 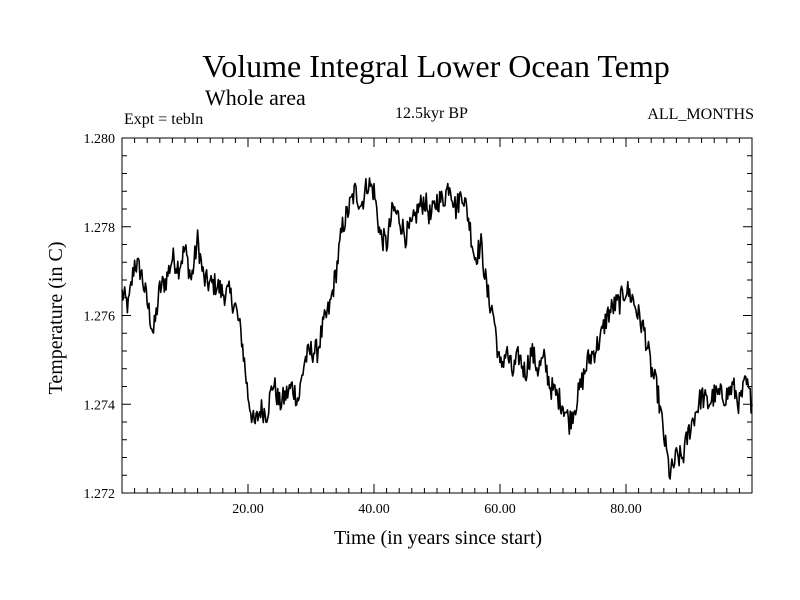 I want to click on months-label: ALL_MONTHS, so click(x=700, y=114).